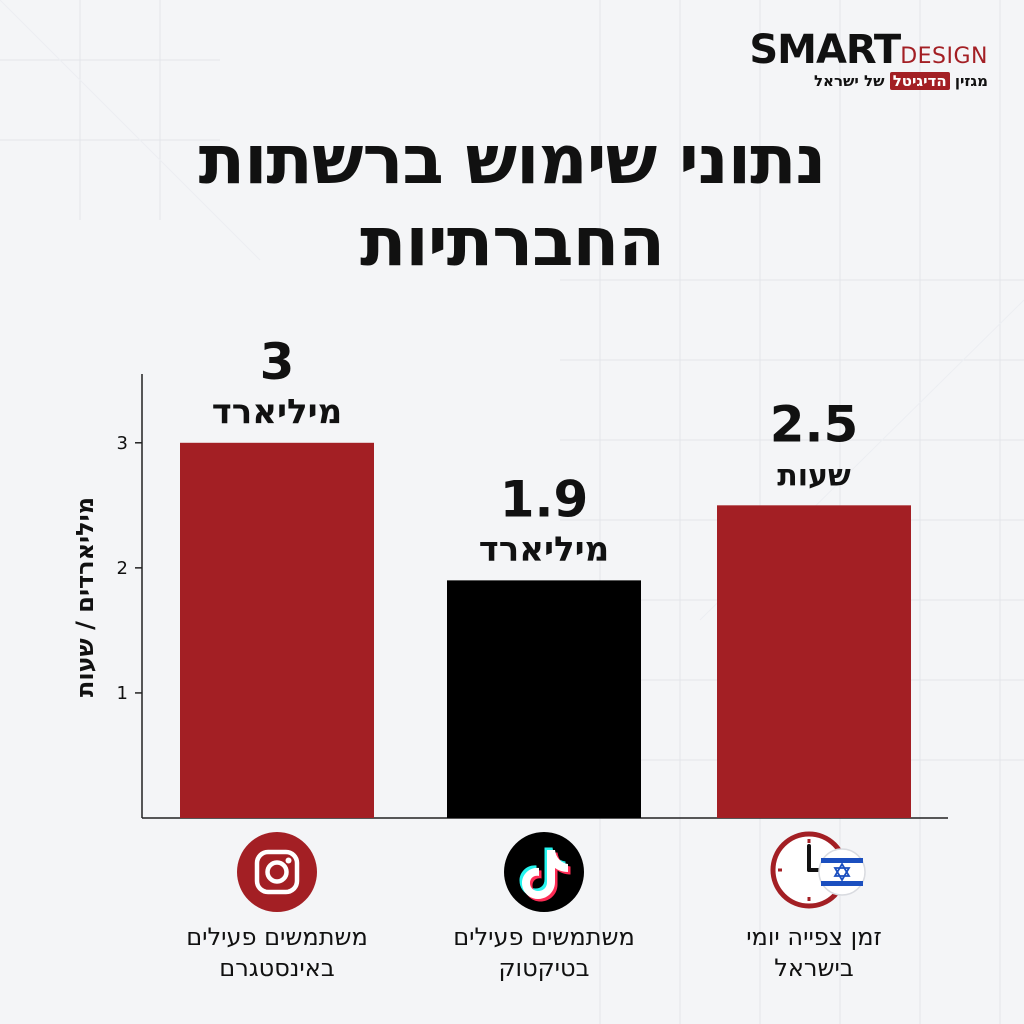  Describe the element at coordinates (122, 443) in the screenshot. I see `y-tick-label: 3` at that location.